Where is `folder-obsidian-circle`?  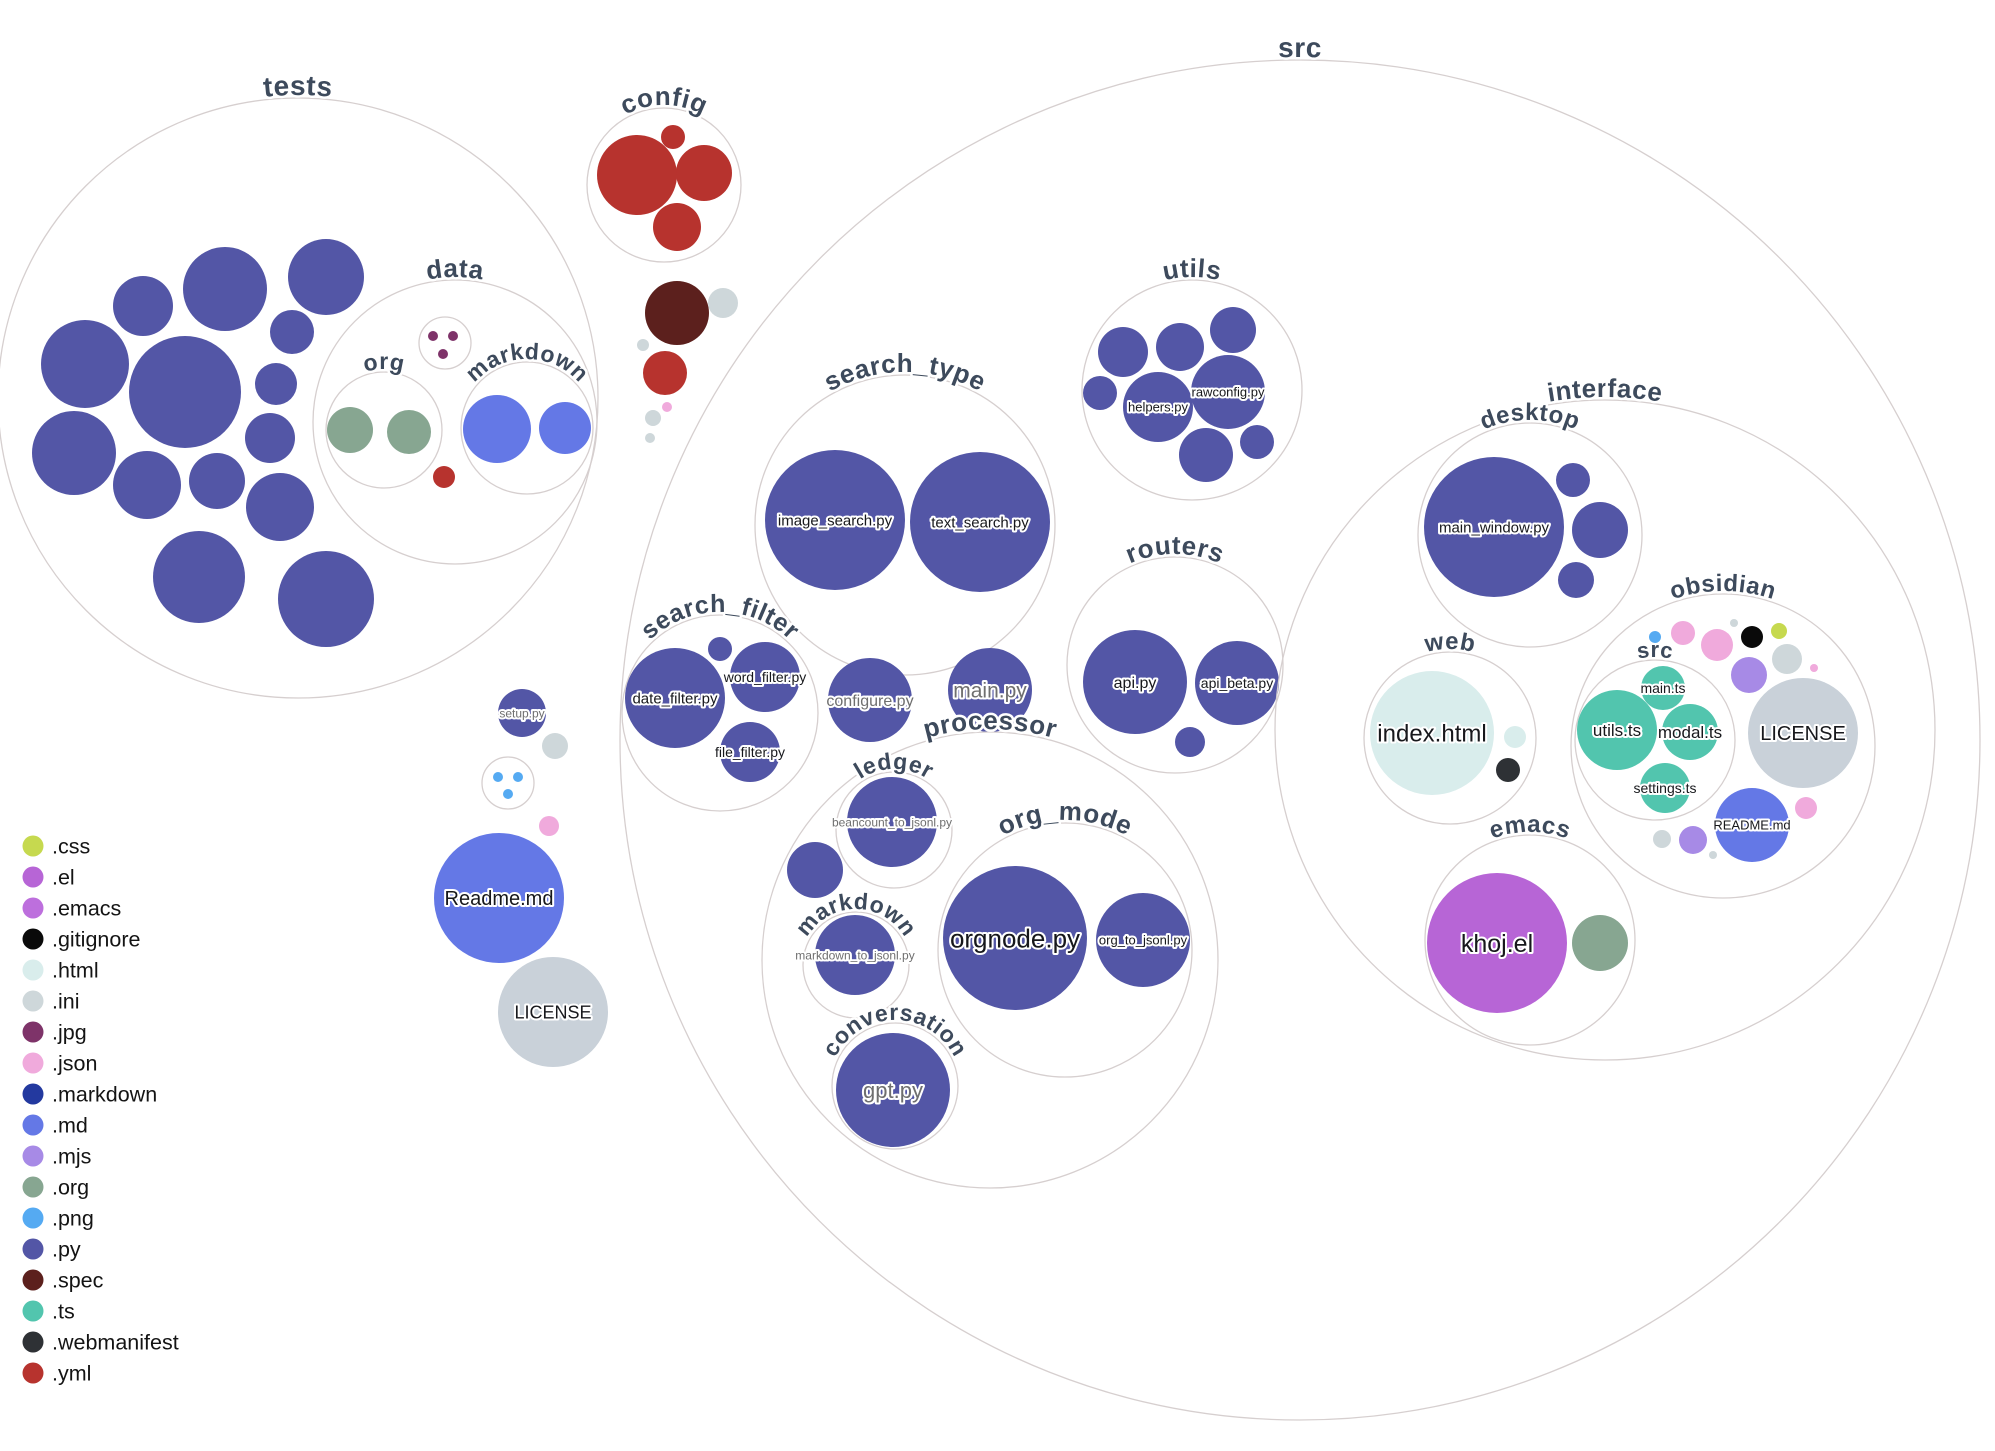
folder-obsidian-circle is located at coordinates (1723, 746).